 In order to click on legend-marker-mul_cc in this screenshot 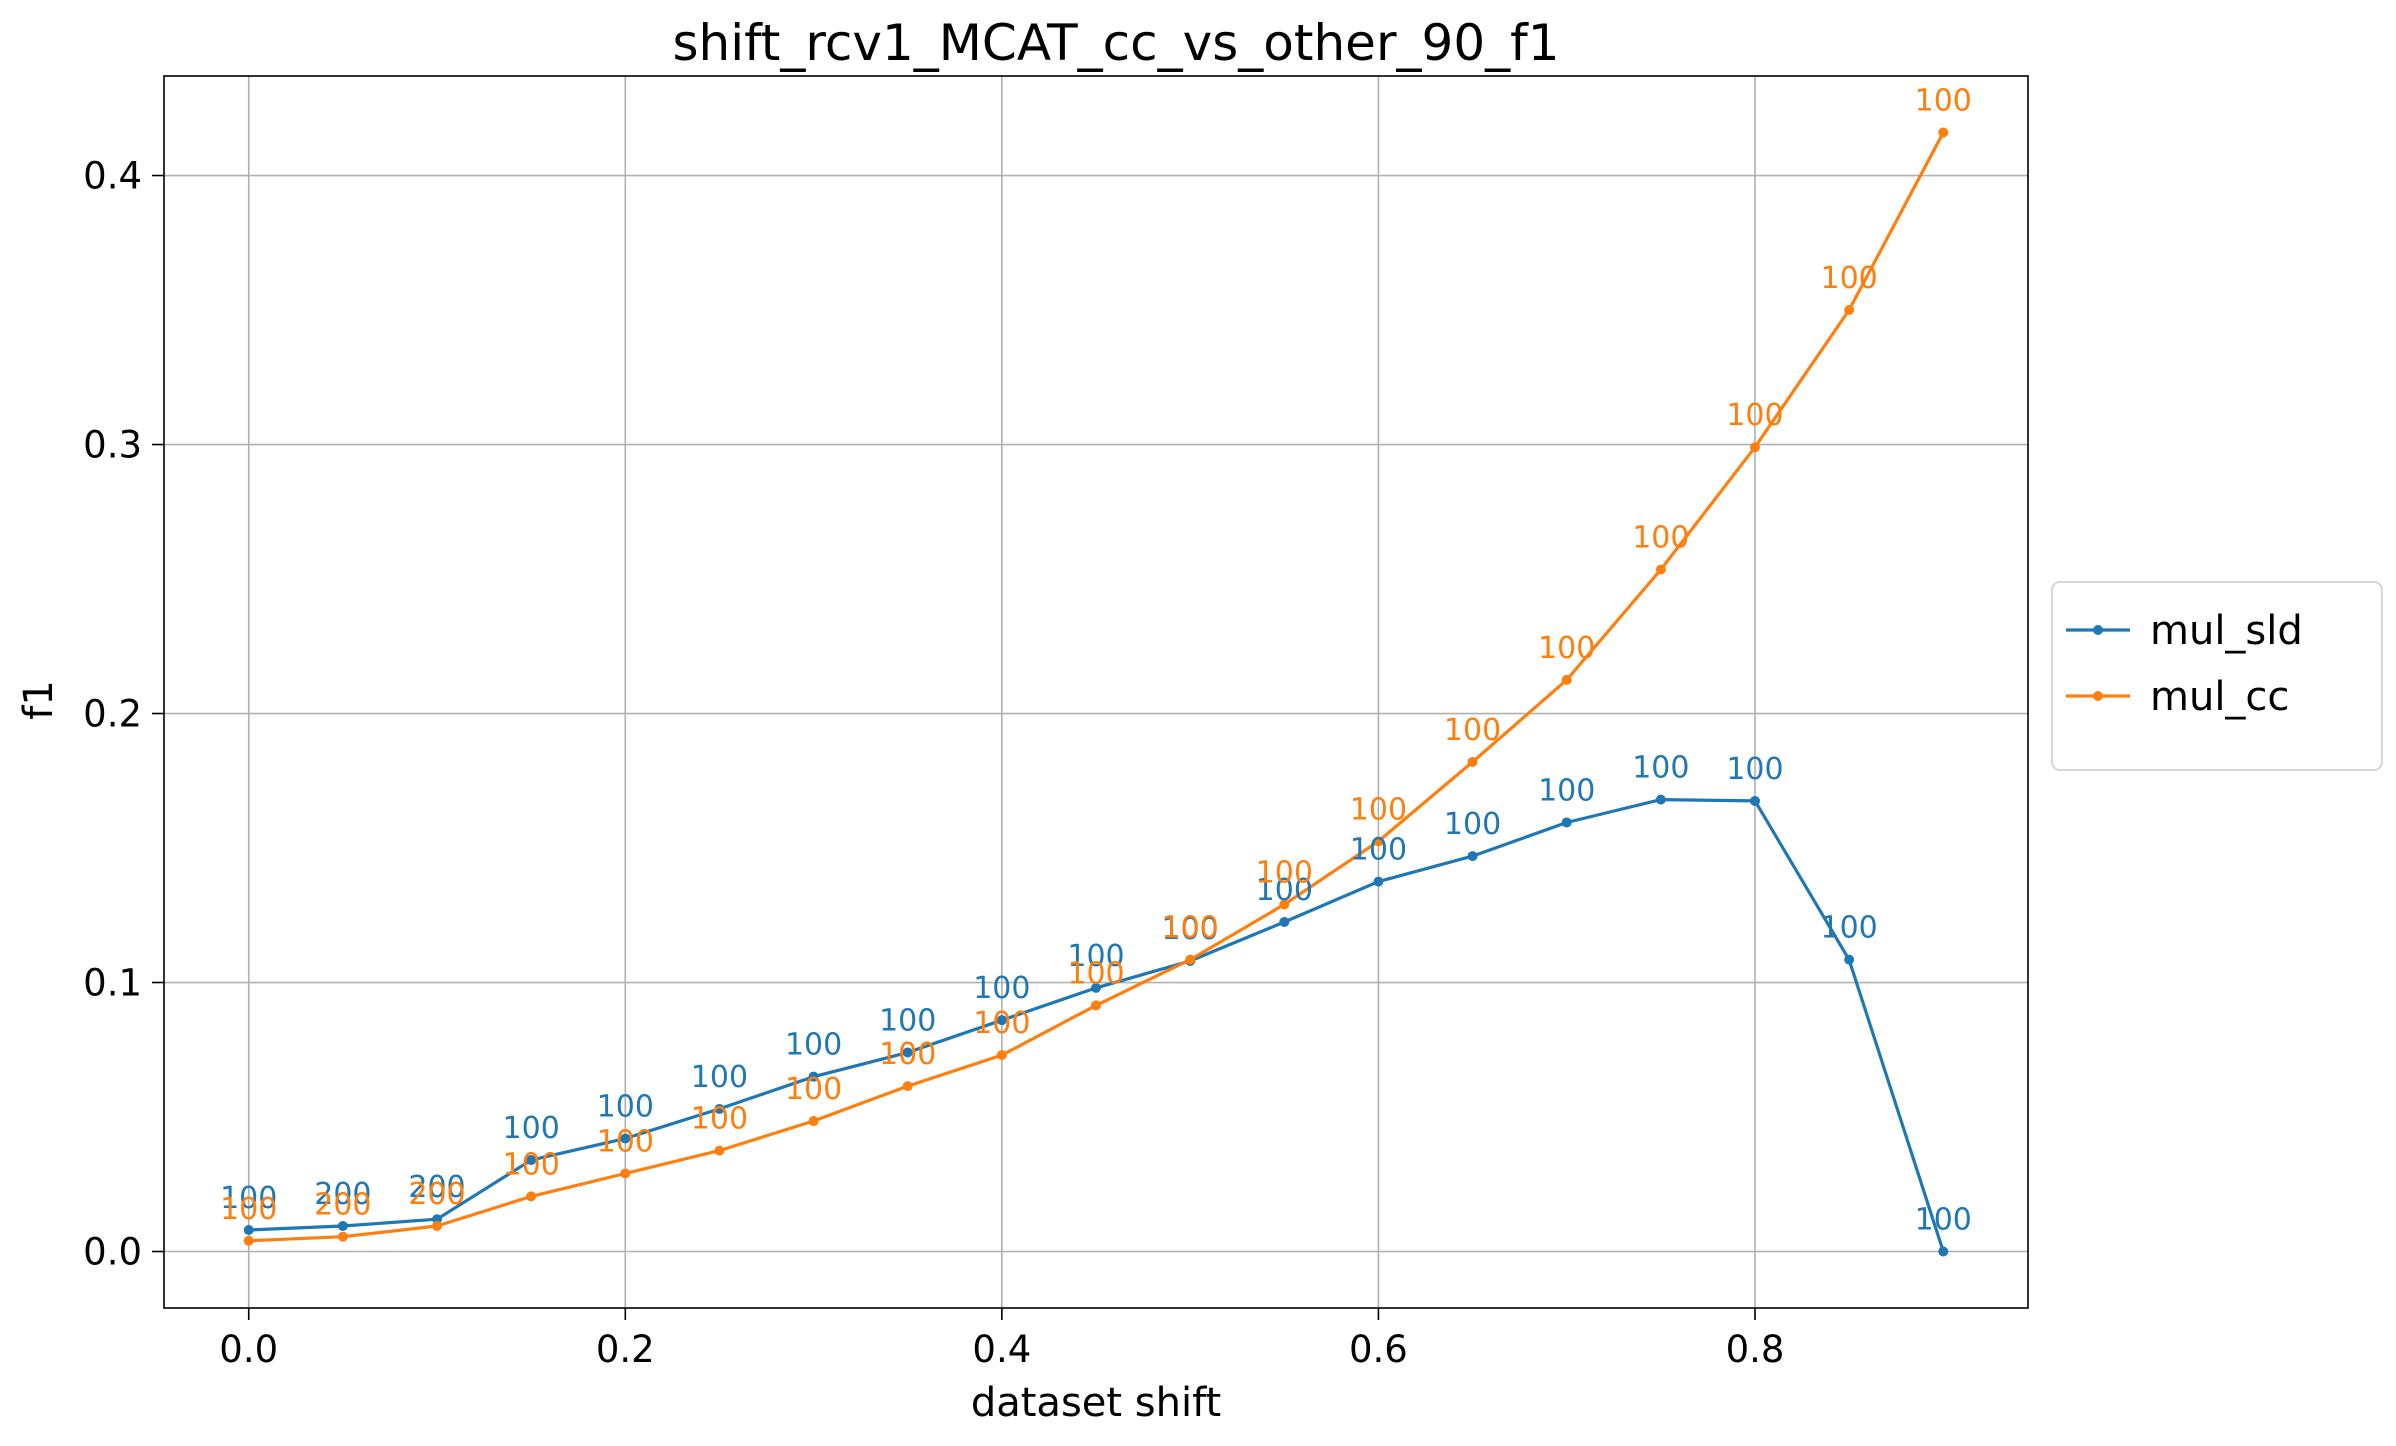, I will do `click(2098, 696)`.